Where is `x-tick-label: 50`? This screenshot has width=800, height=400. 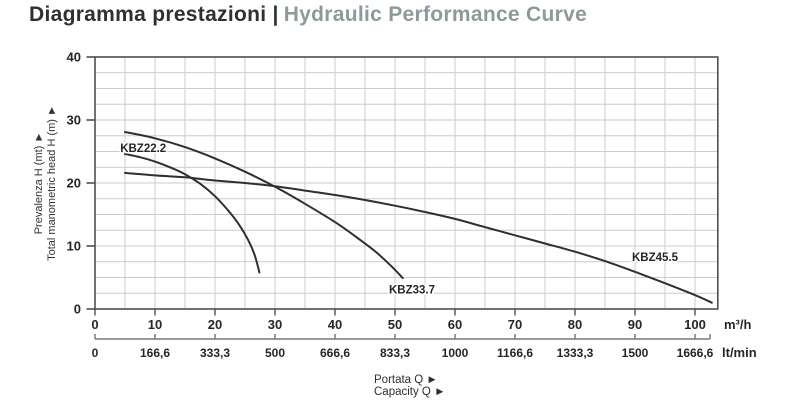 x-tick-label: 50 is located at coordinates (395, 324).